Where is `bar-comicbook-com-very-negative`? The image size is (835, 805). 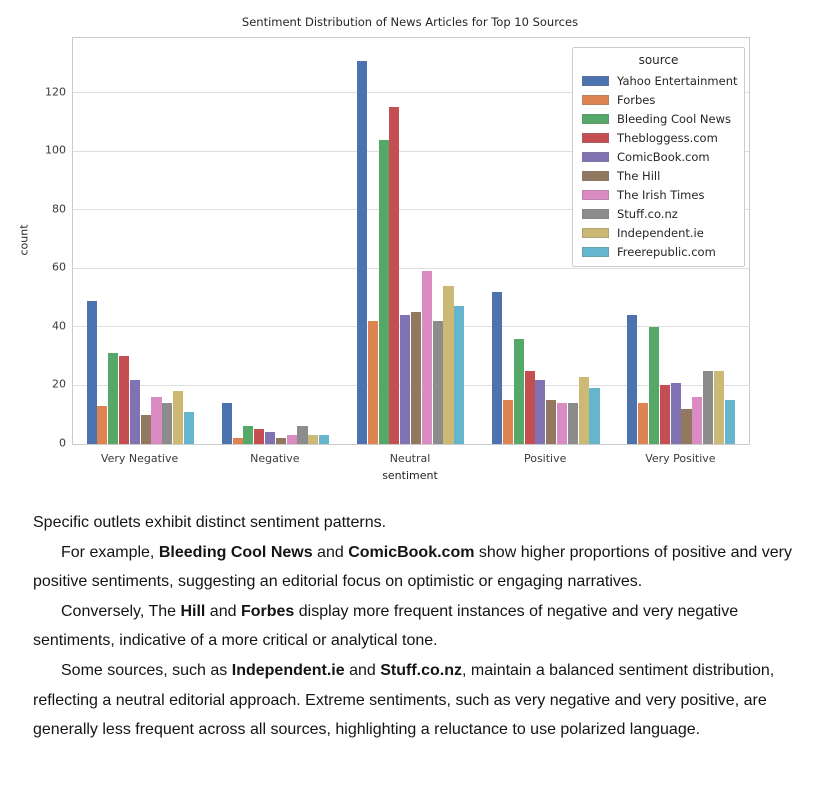
bar-comicbook-com-very-negative is located at coordinates (134, 411).